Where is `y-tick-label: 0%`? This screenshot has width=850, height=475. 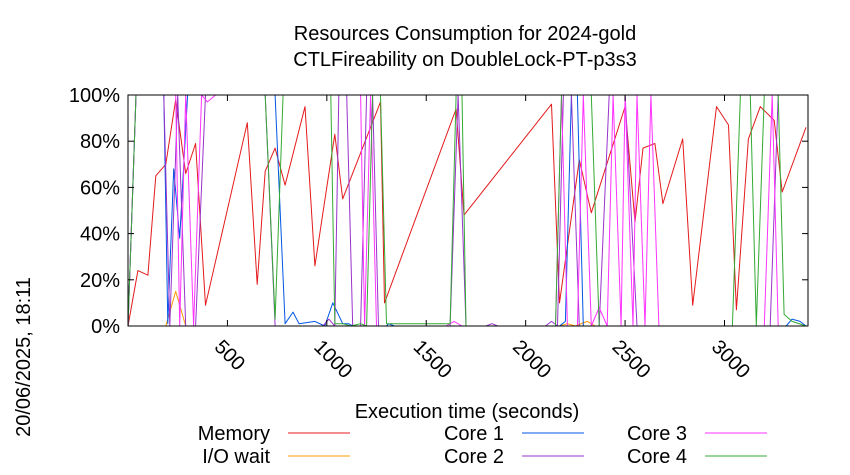 y-tick-label: 0% is located at coordinates (105, 327).